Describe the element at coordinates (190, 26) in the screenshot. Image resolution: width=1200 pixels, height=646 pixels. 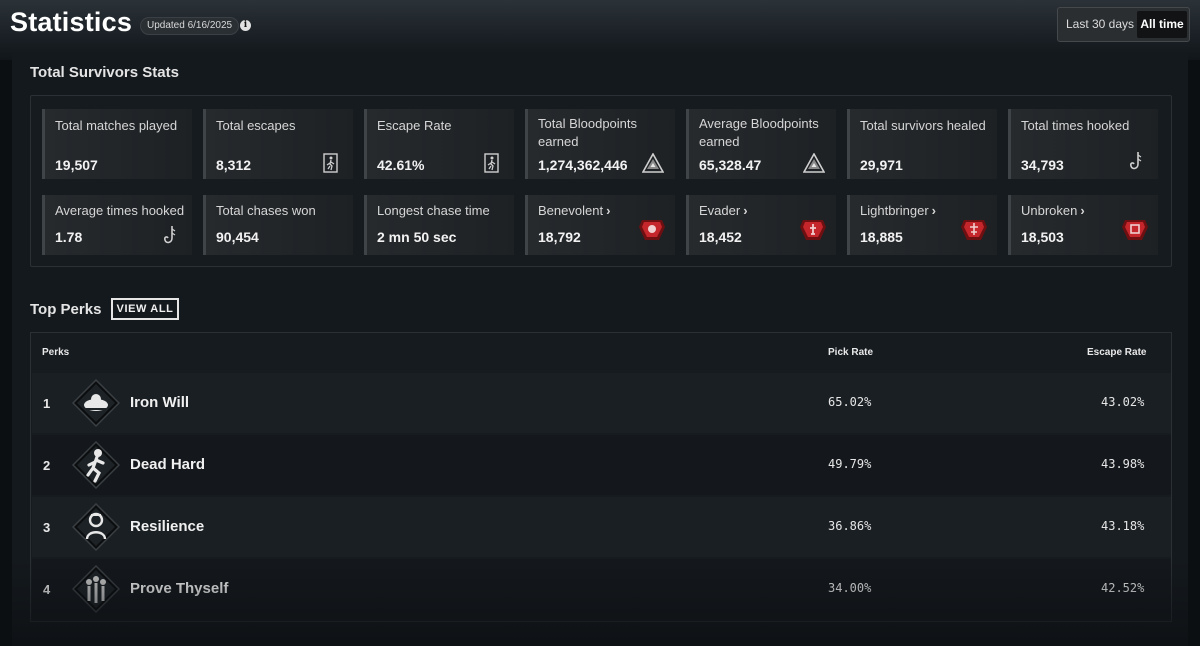
I see `updated-badge: Updated 6/16/2025` at that location.